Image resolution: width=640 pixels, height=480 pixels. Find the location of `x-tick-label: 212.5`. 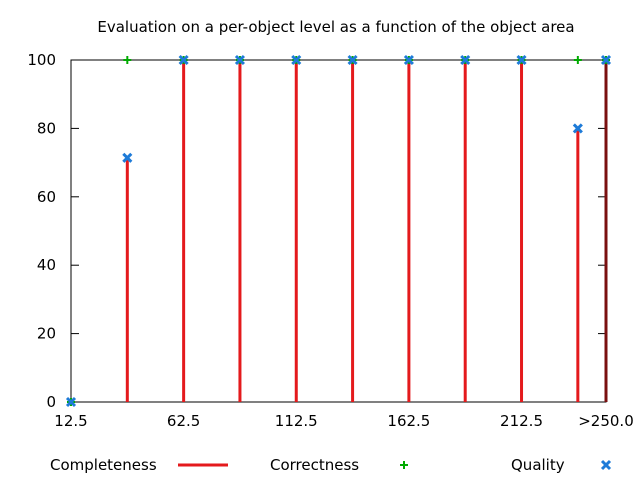

x-tick-label: 212.5 is located at coordinates (521, 421).